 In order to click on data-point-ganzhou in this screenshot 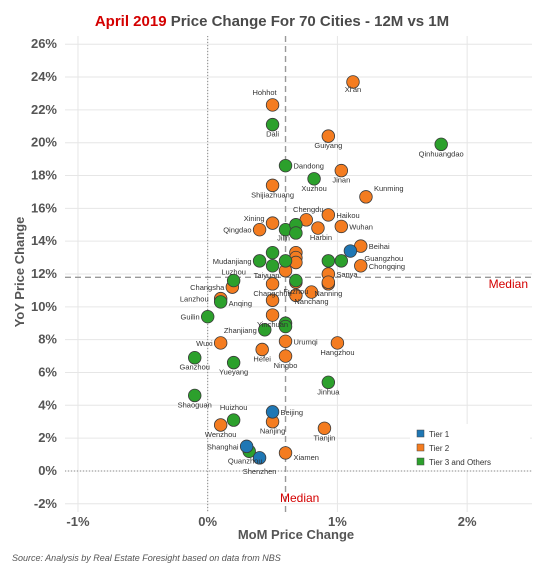, I will do `click(195, 358)`.